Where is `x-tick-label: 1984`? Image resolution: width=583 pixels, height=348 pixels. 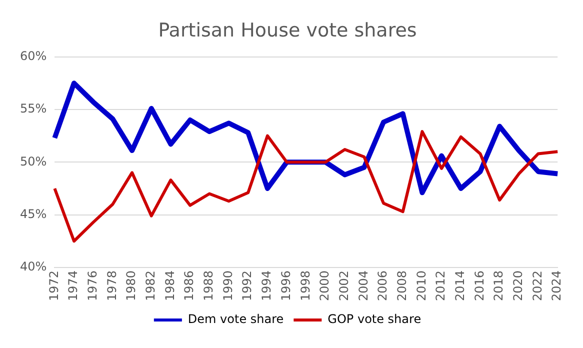
x-tick-label: 1984 is located at coordinates (169, 286).